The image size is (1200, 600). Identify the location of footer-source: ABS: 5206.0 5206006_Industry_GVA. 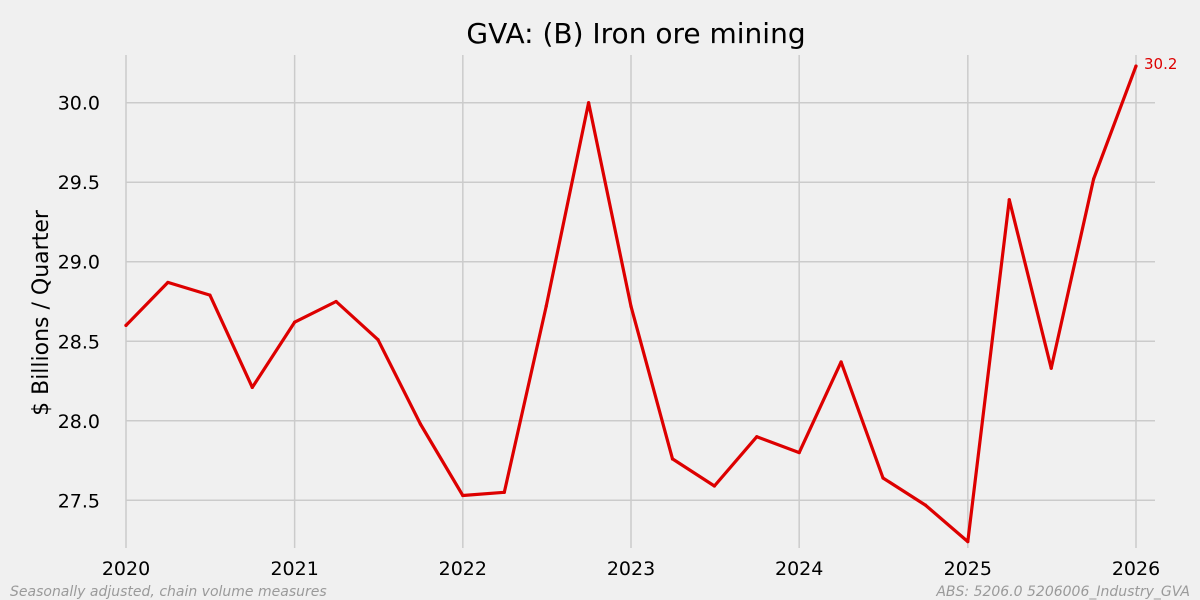
(1062, 592).